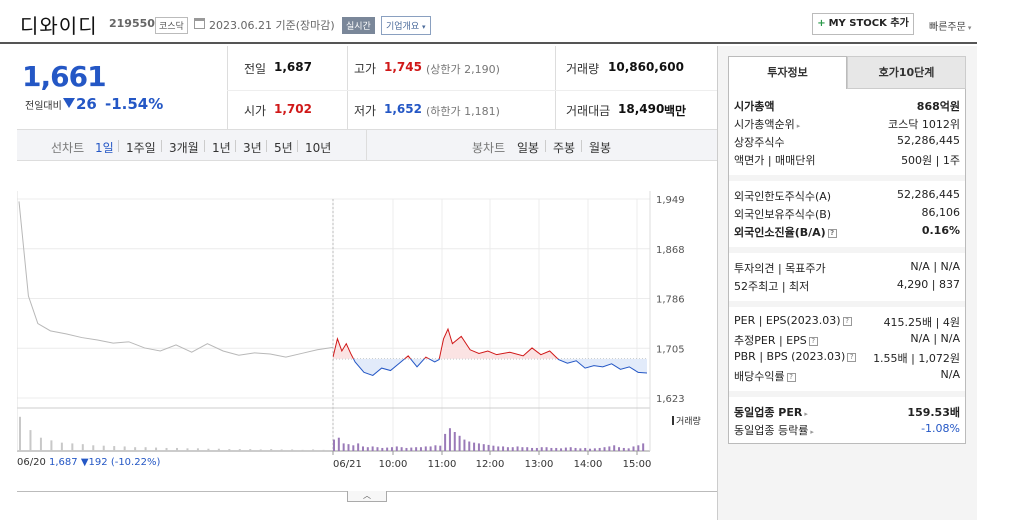 Image resolution: width=1013 pixels, height=520 pixels. What do you see at coordinates (847, 304) in the screenshot?
I see `section-gap` at bounding box center [847, 304].